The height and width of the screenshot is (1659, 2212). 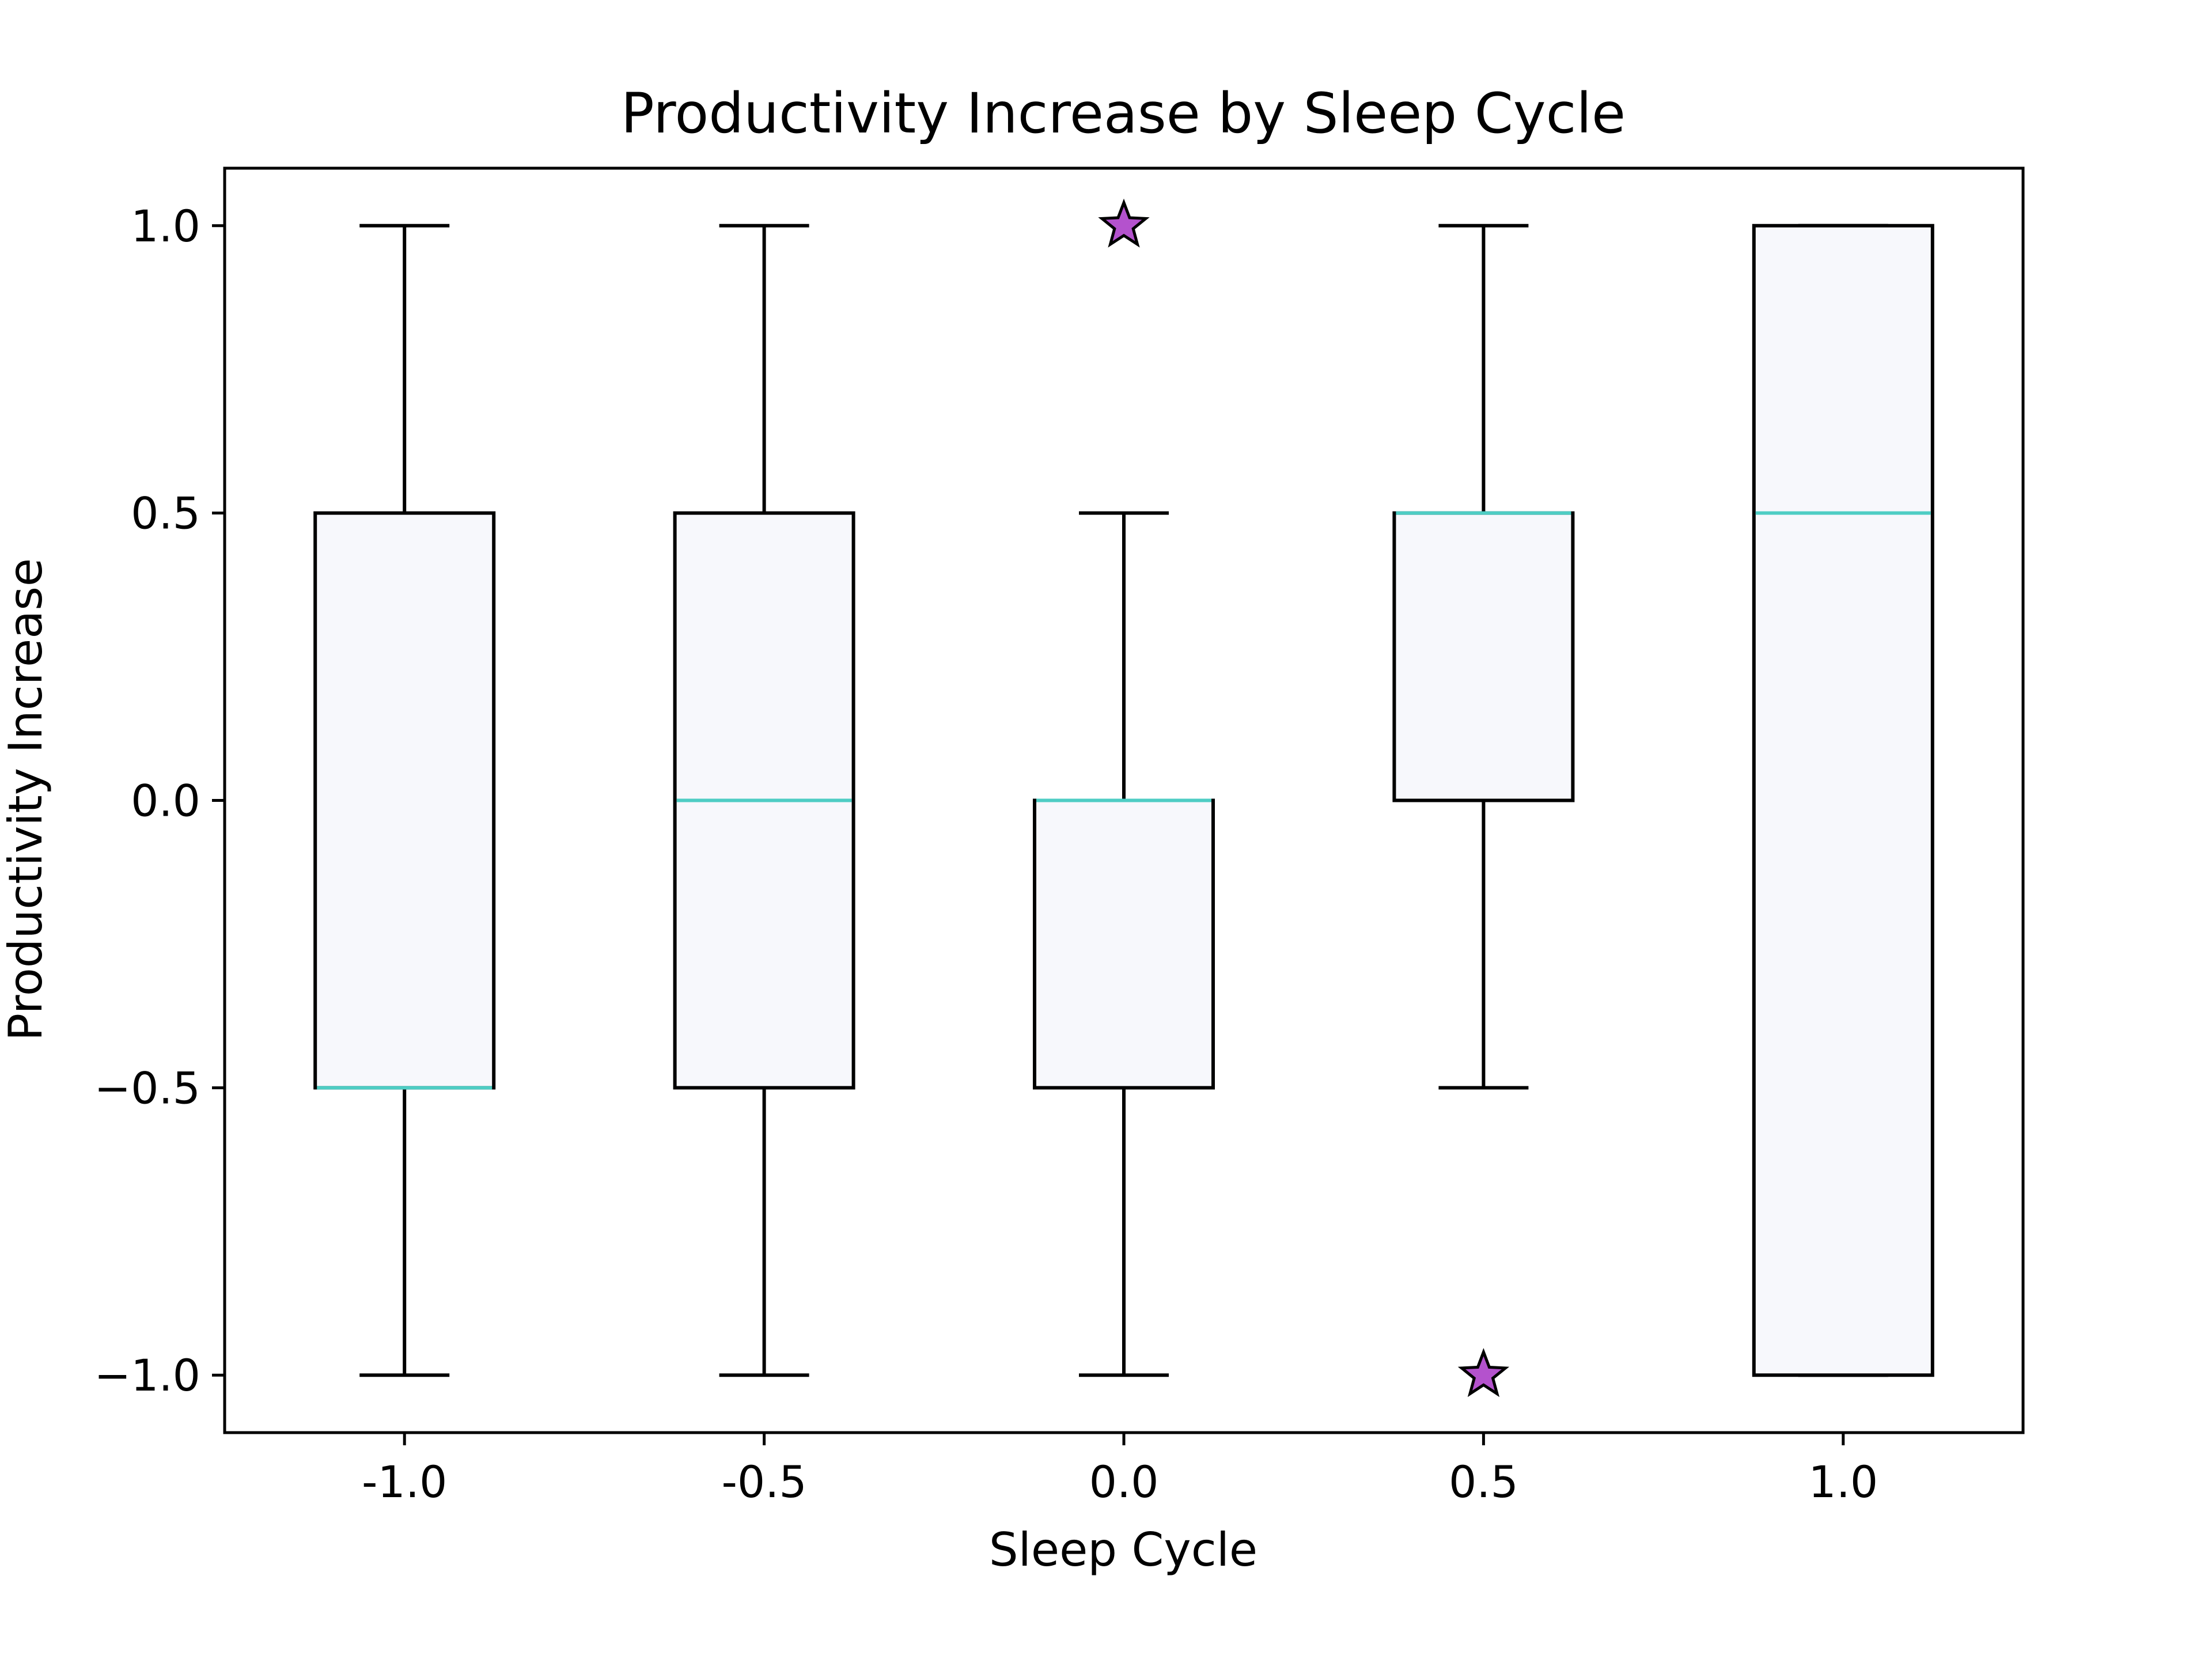 I want to click on y-tick-label: 1.0, so click(x=165, y=226).